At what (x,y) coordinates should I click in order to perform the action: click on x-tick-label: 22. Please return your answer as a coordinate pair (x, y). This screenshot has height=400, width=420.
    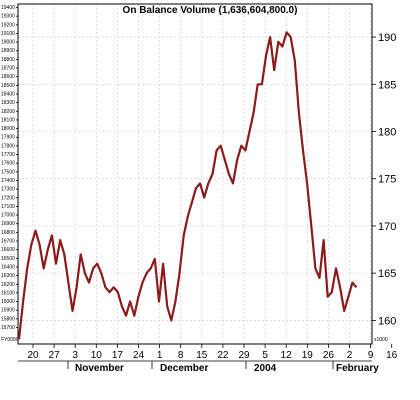
    Looking at the image, I should click on (223, 355).